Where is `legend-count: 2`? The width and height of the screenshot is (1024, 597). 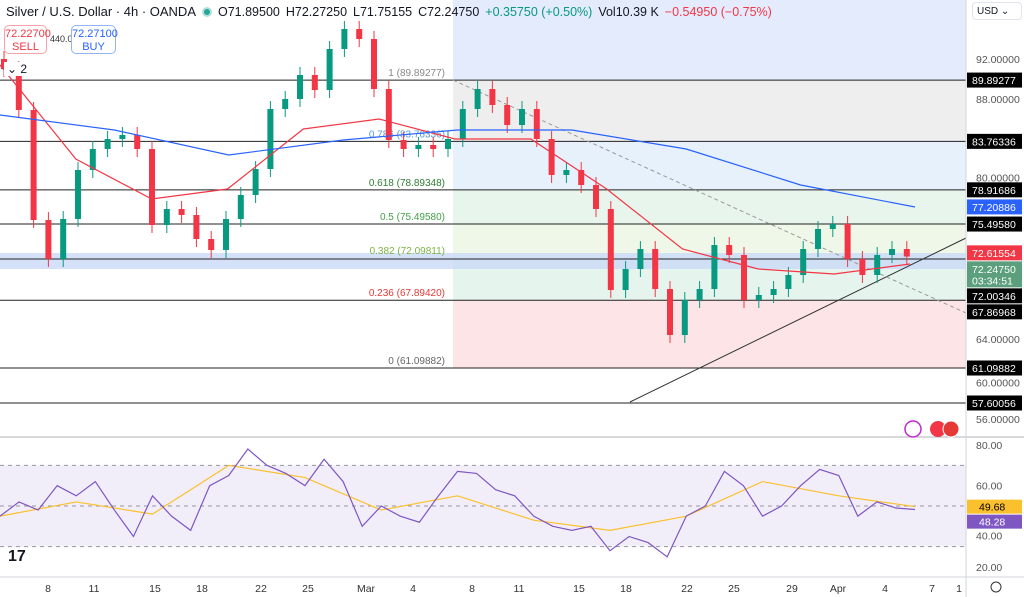
legend-count: 2 is located at coordinates (24, 69).